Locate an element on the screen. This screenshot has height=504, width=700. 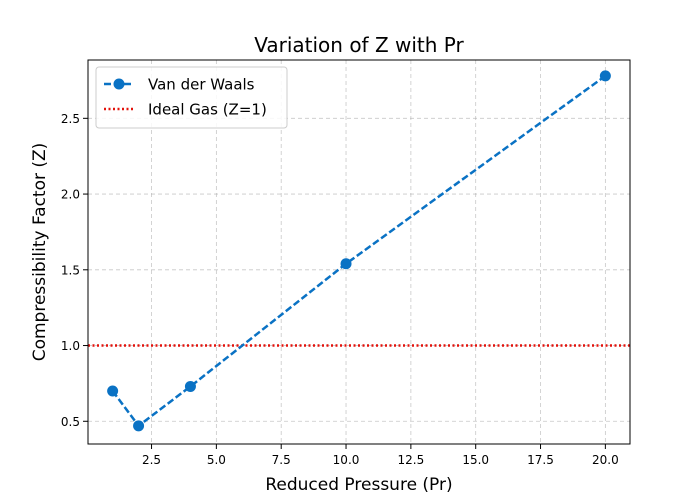
y-tick-label: 2.5 is located at coordinates (70, 119).